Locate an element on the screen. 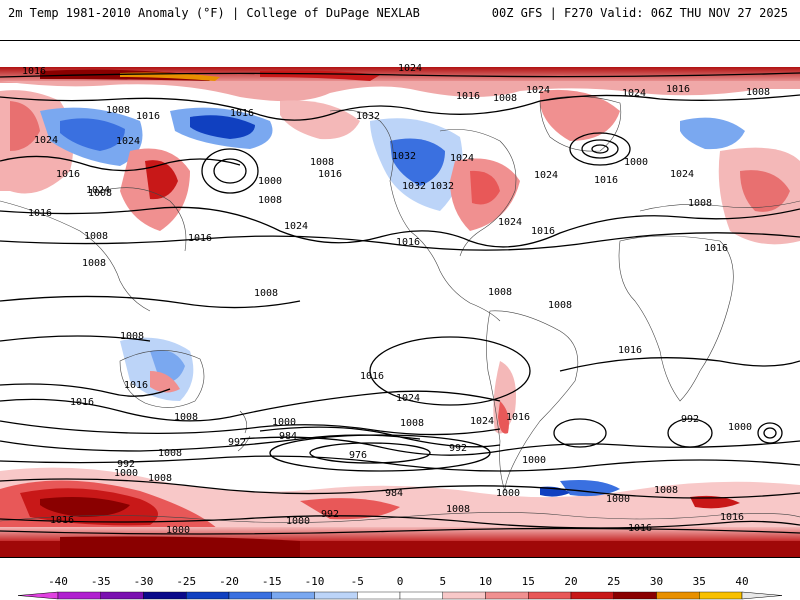 This screenshot has height=600, width=800. colorbar-tick-label: 15 is located at coordinates (528, 581).